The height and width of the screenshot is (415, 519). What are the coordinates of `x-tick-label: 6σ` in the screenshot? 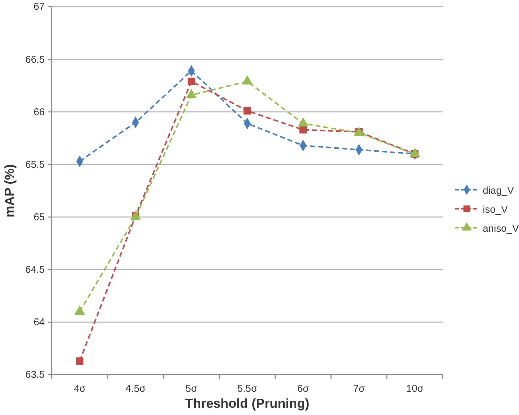 It's located at (303, 390).